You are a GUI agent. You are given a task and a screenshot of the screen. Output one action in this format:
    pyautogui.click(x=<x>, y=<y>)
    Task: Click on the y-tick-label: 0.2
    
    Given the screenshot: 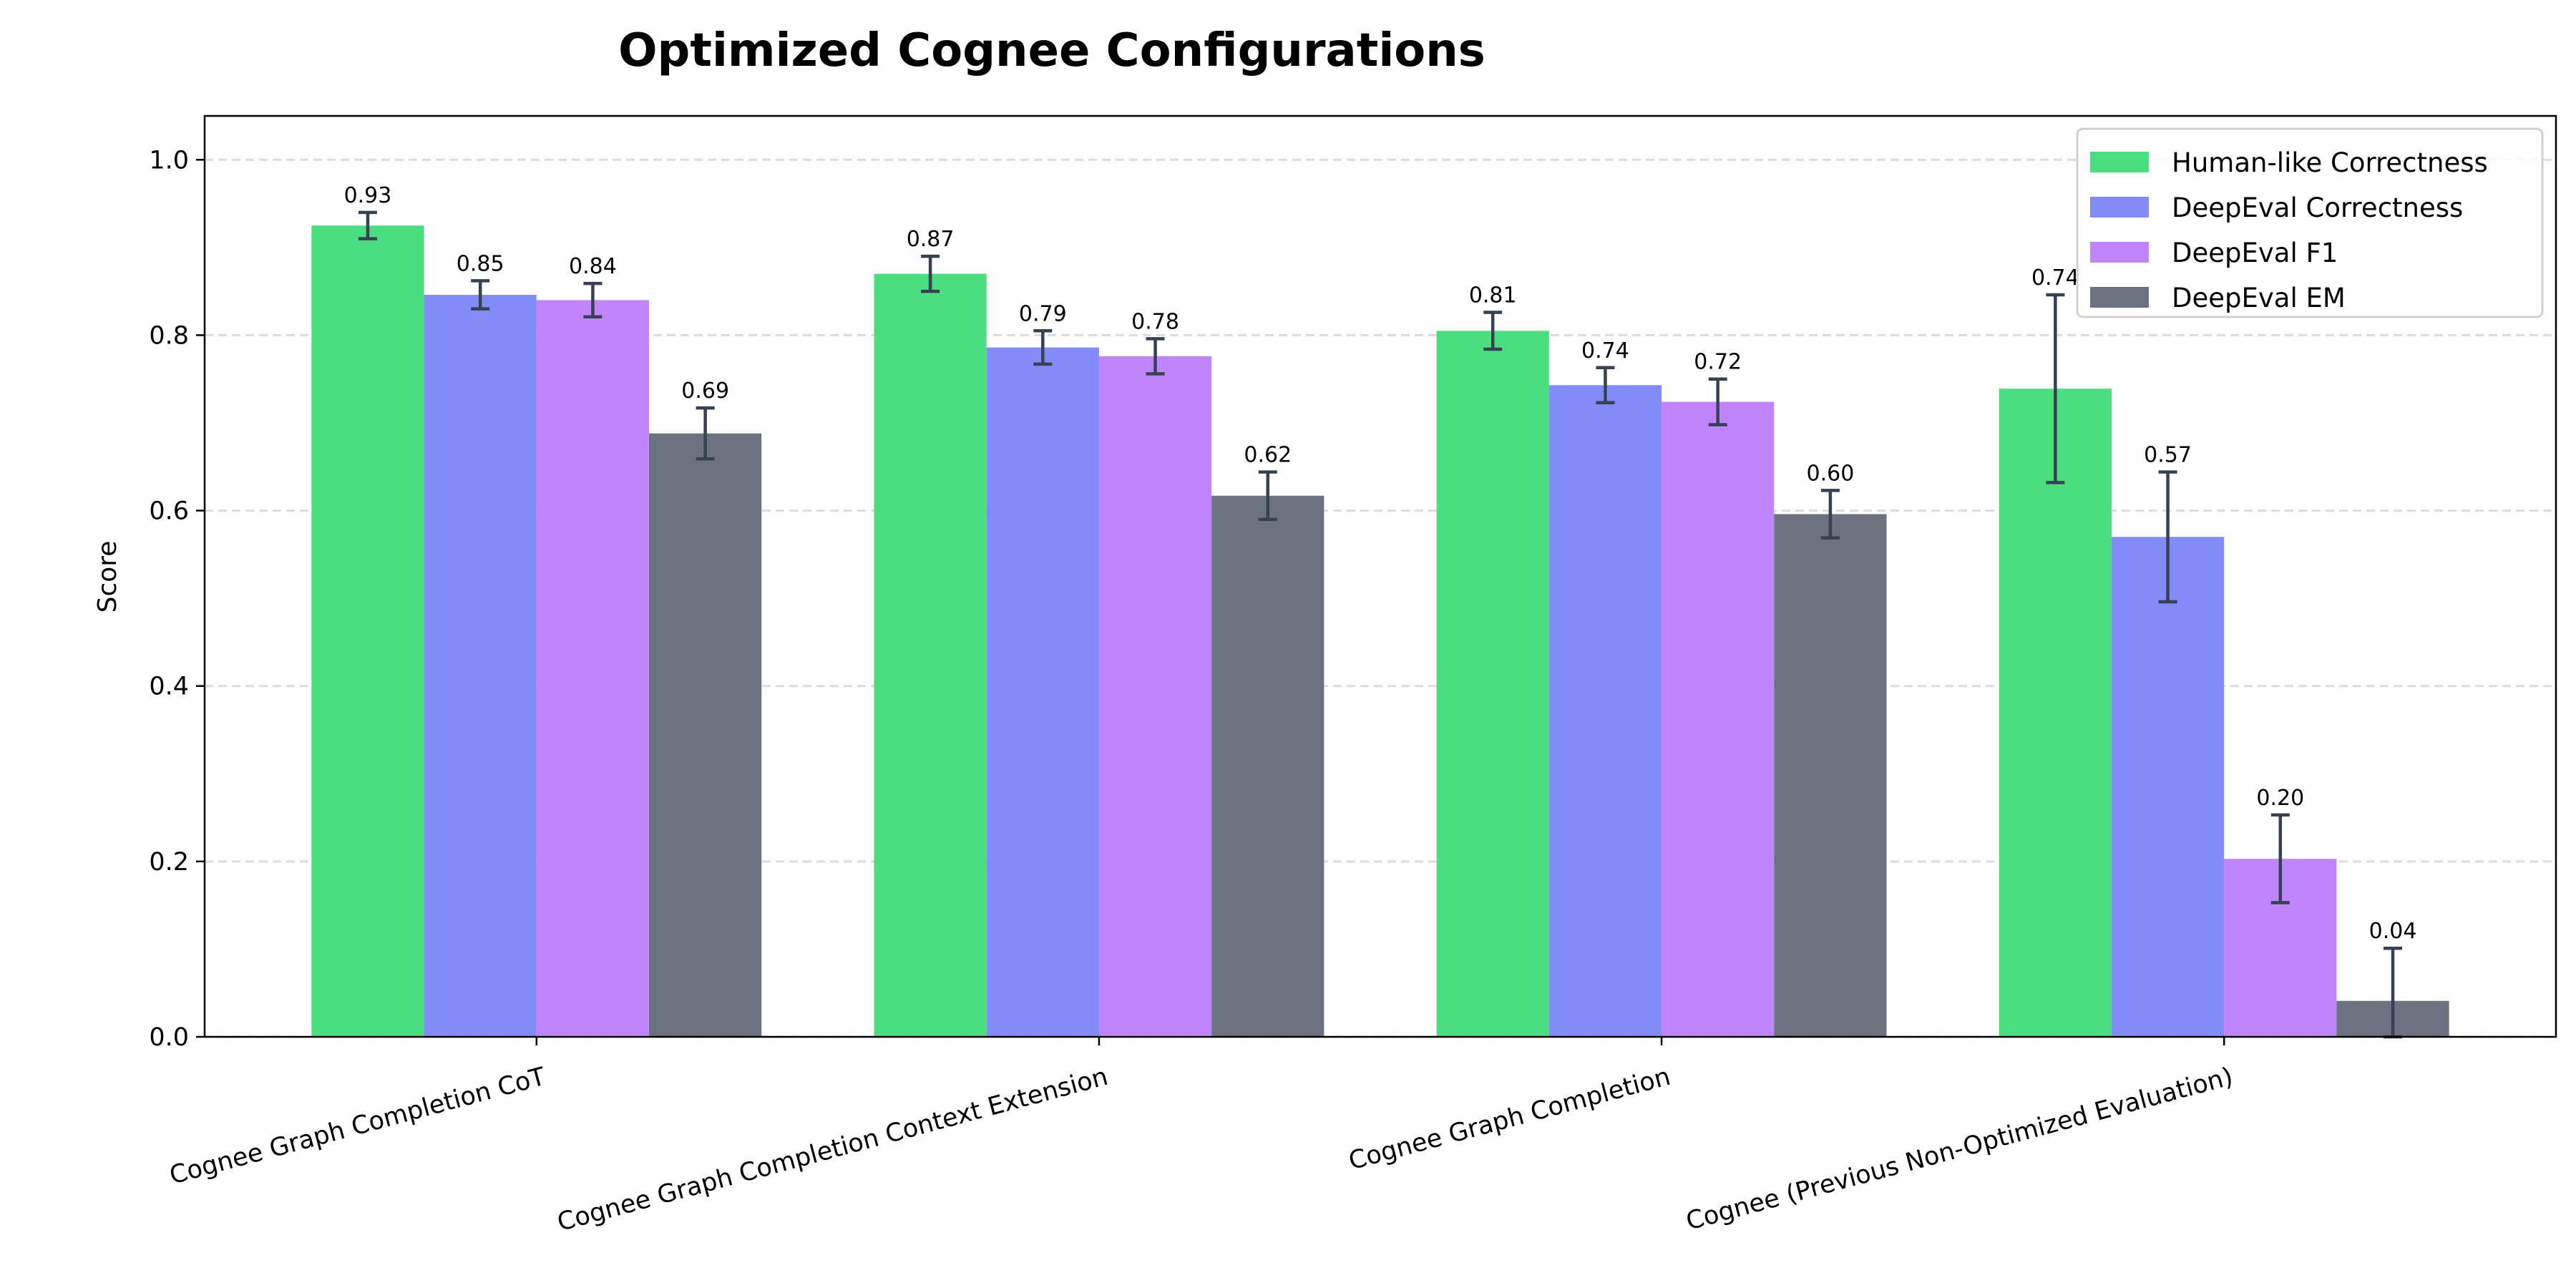 What is the action you would take?
    pyautogui.click(x=169, y=862)
    